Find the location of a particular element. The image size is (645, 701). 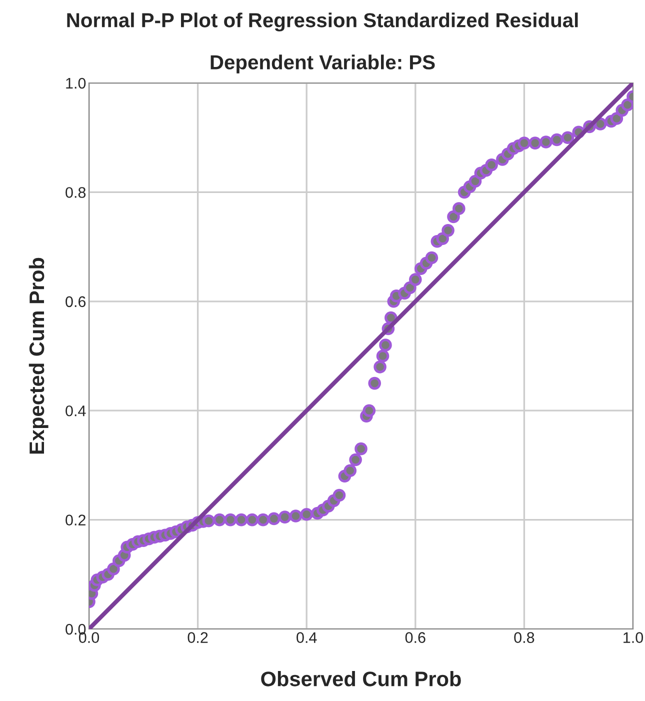

y-tick-label: 1.0 is located at coordinates (76, 83).